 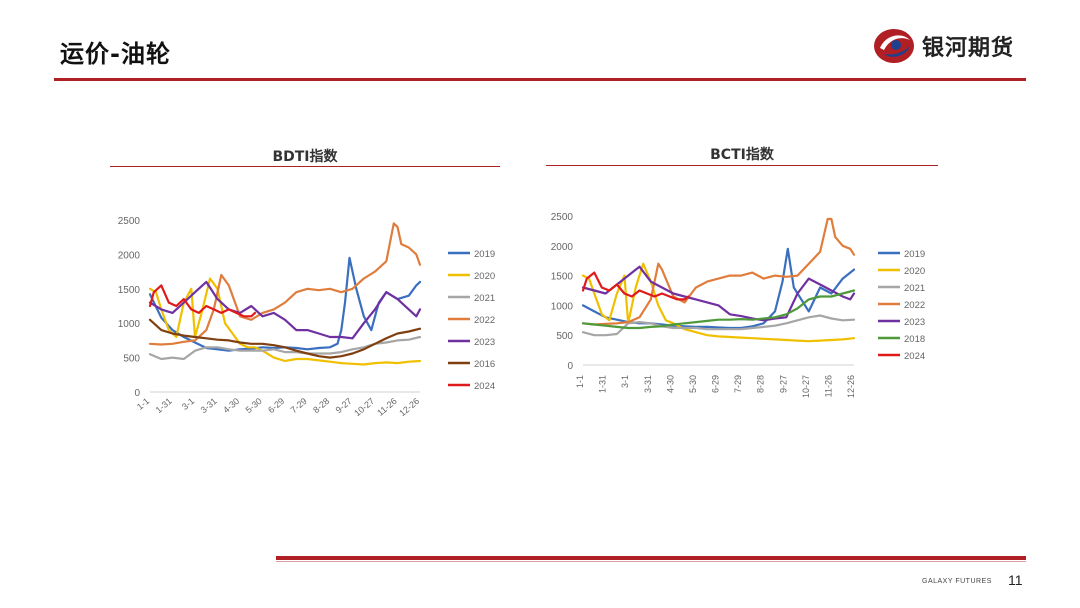 What do you see at coordinates (285, 338) in the screenshot?
I see `series-line-2016` at bounding box center [285, 338].